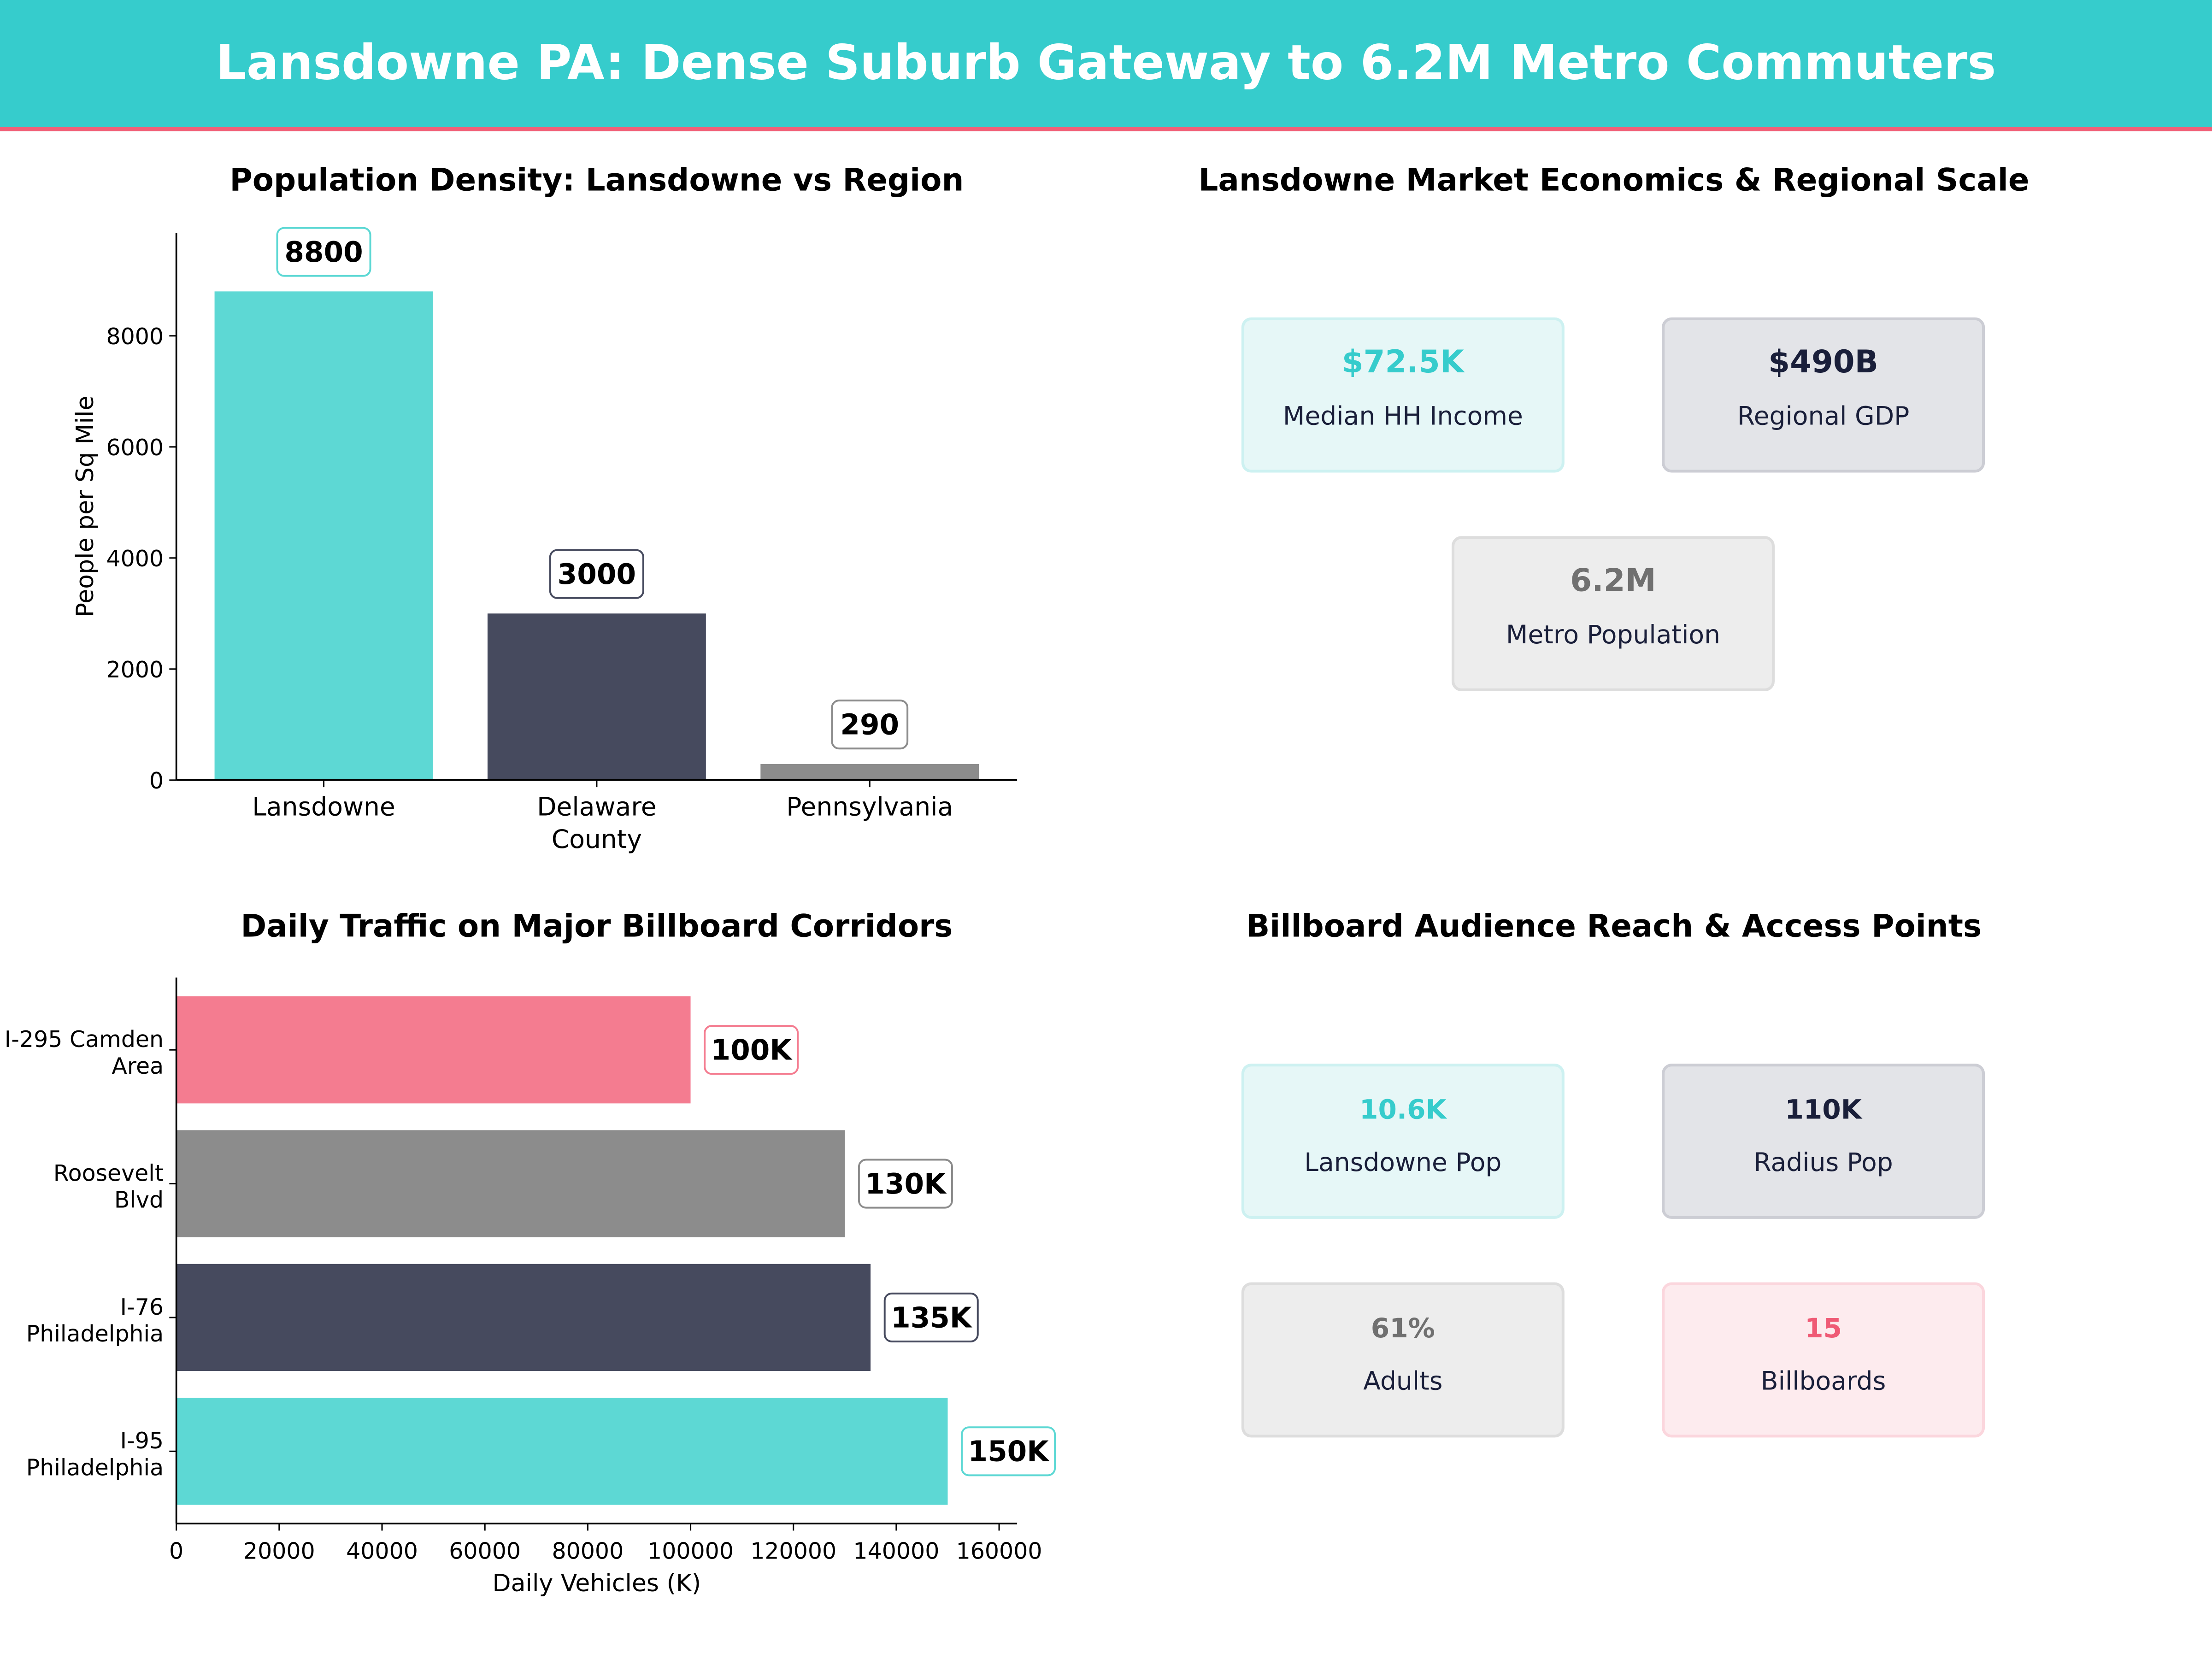  I want to click on x-tick-label: 60000, so click(485, 1551).